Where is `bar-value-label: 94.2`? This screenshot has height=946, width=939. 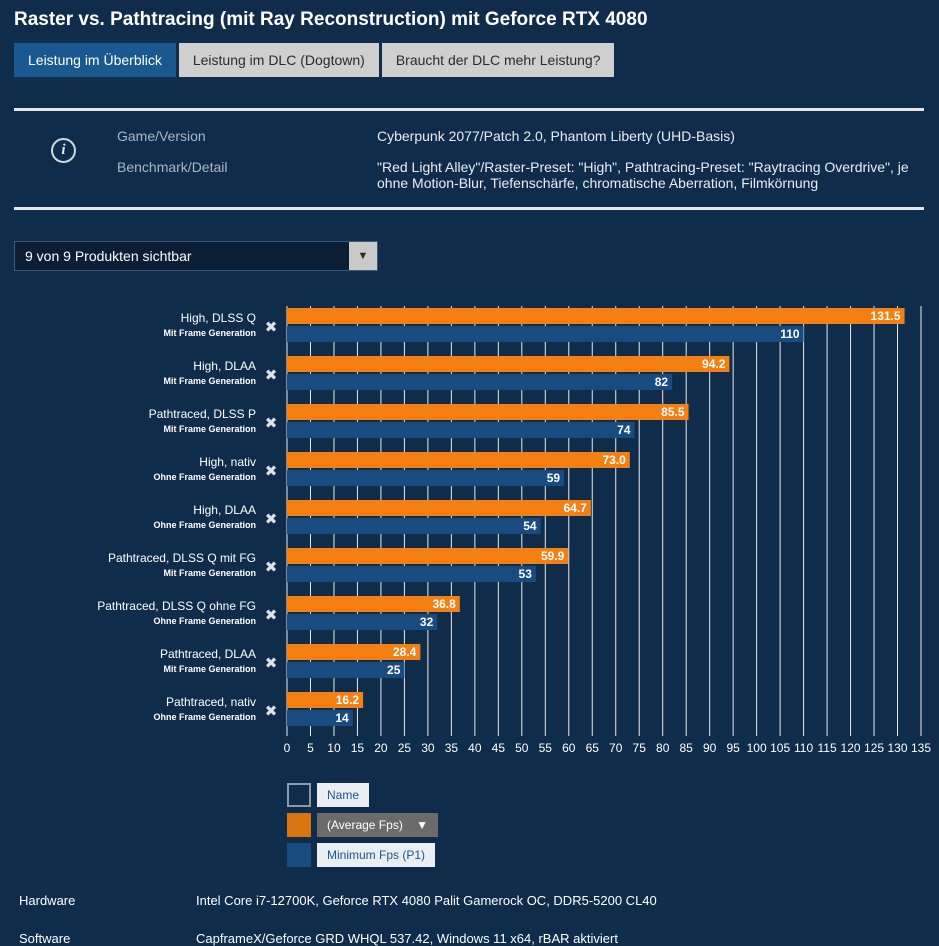
bar-value-label: 94.2 is located at coordinates (714, 364).